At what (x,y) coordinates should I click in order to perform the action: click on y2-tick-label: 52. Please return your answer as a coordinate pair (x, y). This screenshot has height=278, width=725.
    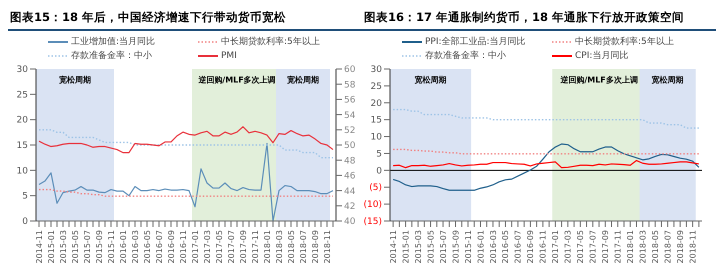
    Looking at the image, I should click on (350, 131).